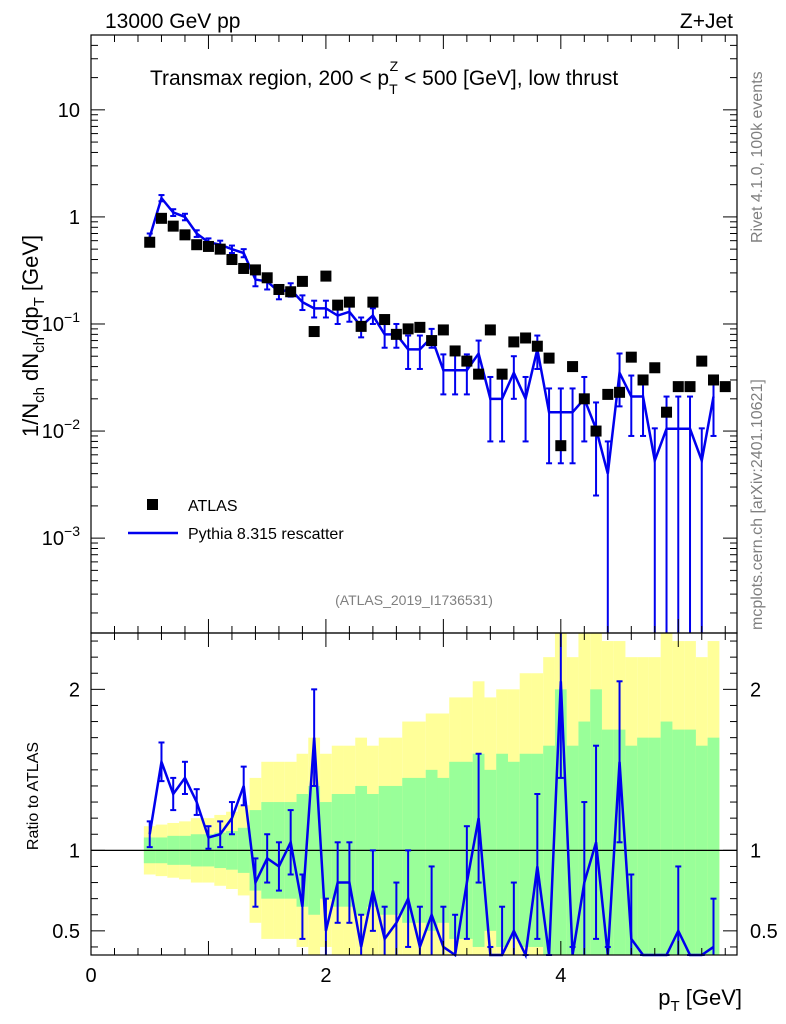 The image size is (786, 1024). I want to click on ratio-ytick-label-right: 2, so click(755, 690).